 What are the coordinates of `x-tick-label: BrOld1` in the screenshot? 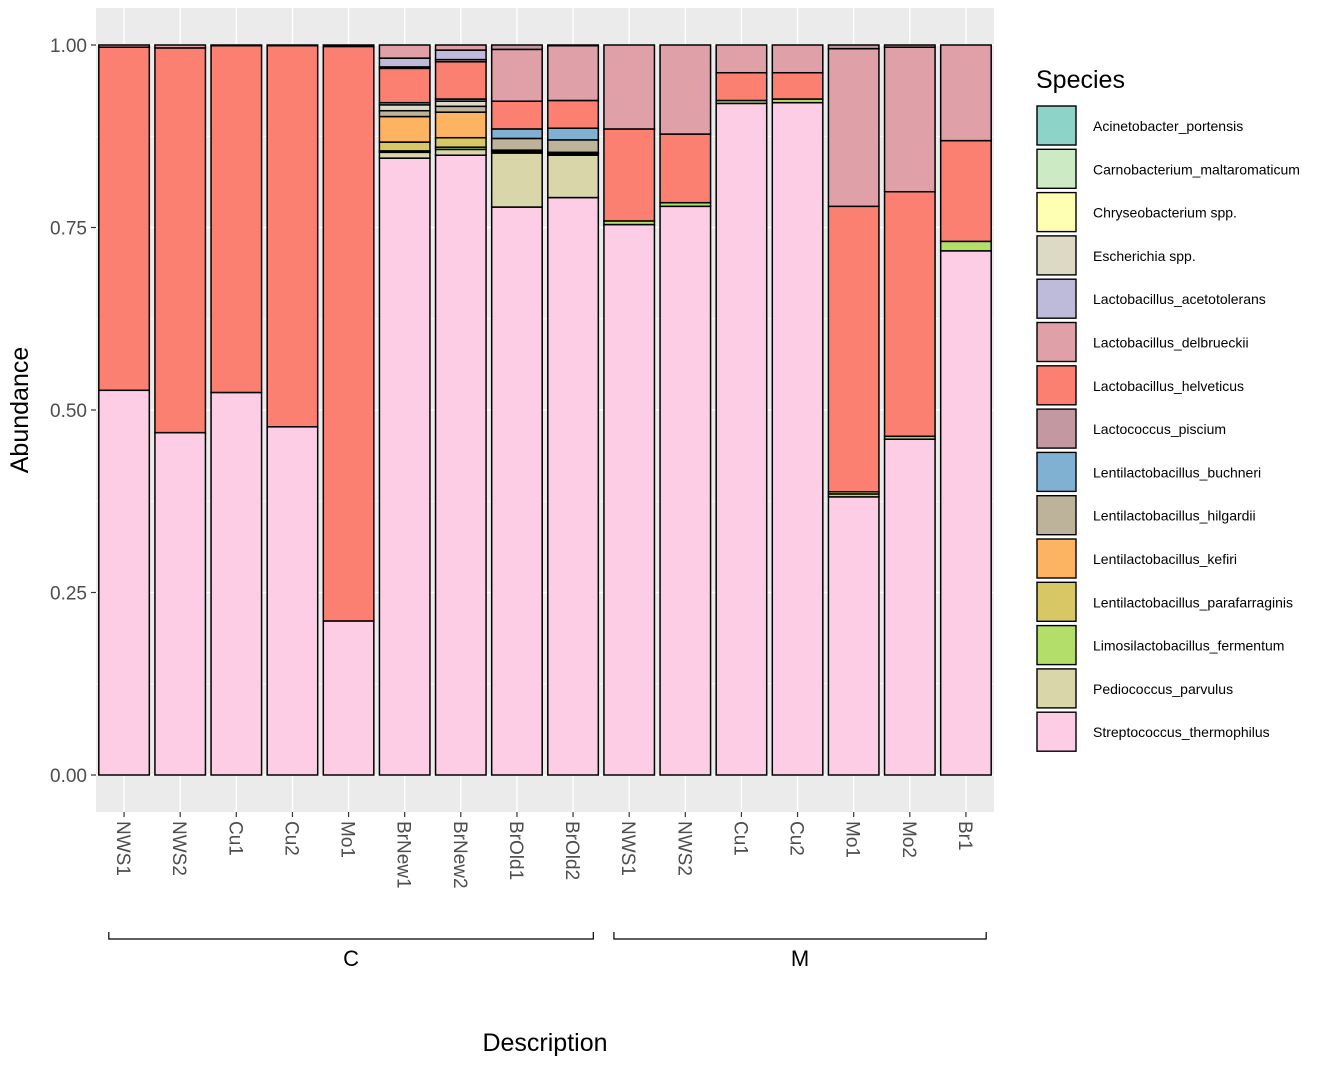 It's located at (515, 850).